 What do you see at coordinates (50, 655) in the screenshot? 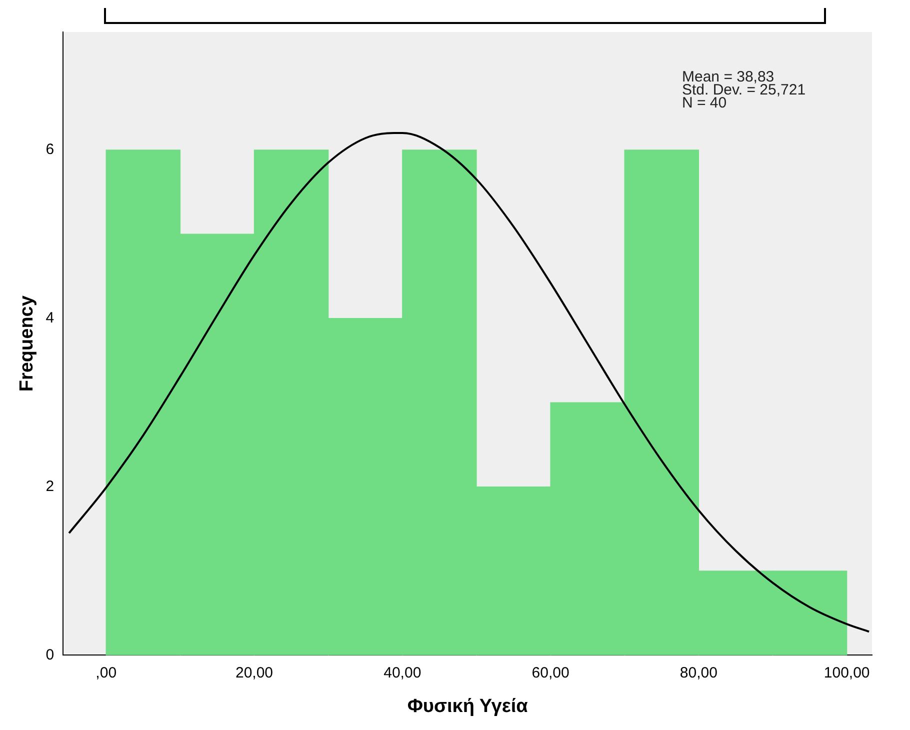
I see `y-tick-label: 0` at bounding box center [50, 655].